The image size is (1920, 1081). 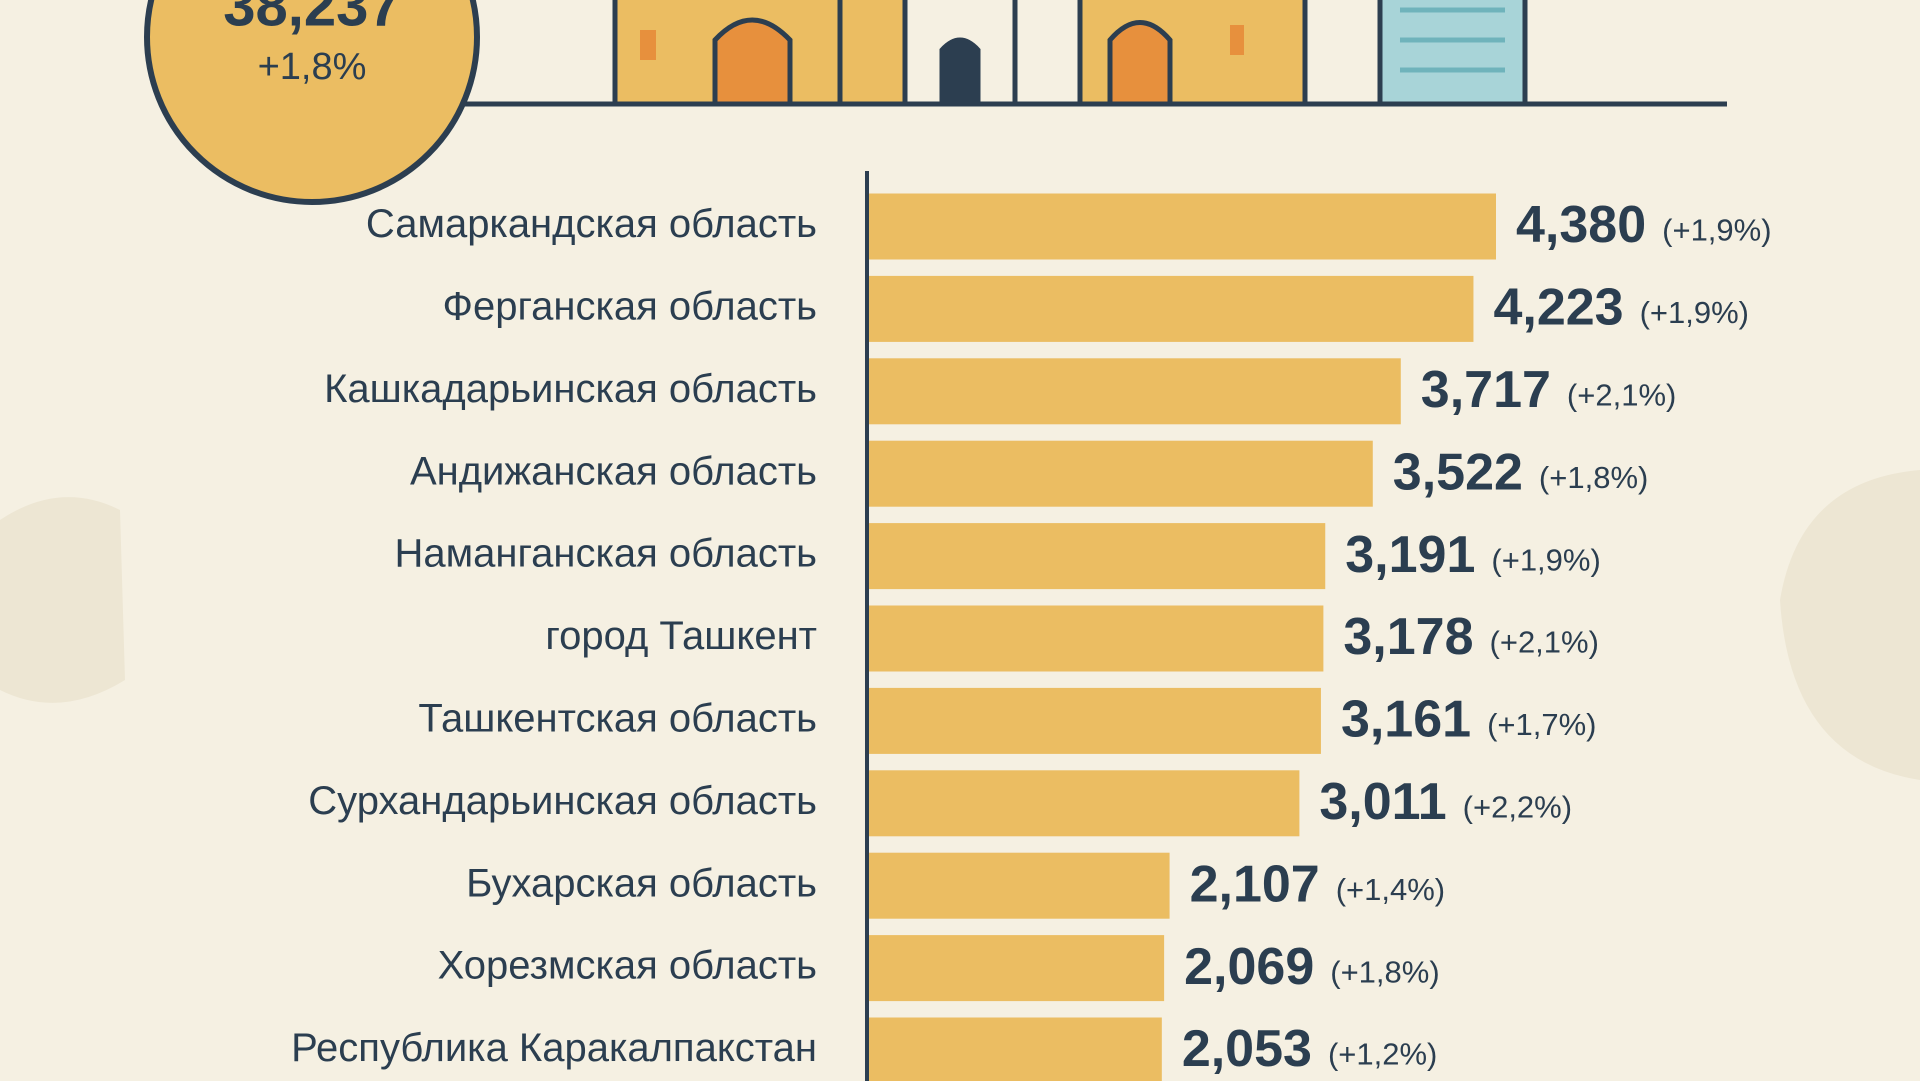 What do you see at coordinates (1558, 308) in the screenshot?
I see `value-label: 4,223` at bounding box center [1558, 308].